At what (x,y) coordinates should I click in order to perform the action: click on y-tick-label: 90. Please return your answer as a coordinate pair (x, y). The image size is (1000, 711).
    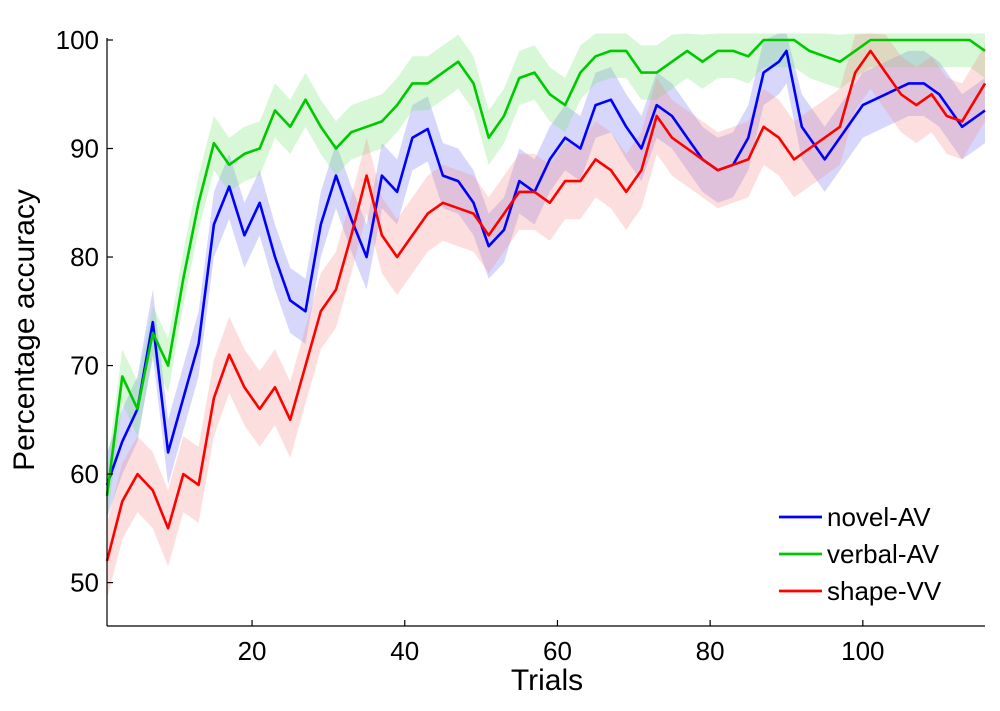
    Looking at the image, I should click on (84, 149).